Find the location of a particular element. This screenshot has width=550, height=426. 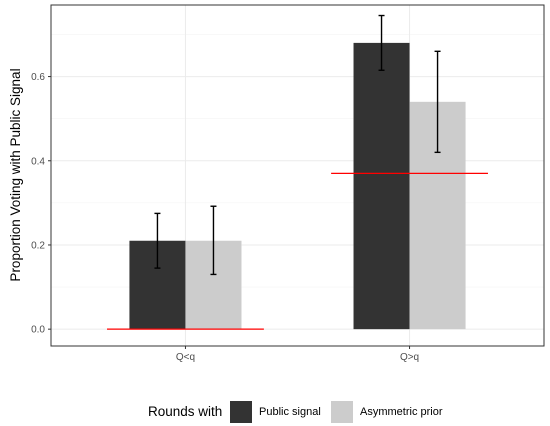

y-axis: 0.0 0.2 0.4 0.6 is located at coordinates (41, 204).